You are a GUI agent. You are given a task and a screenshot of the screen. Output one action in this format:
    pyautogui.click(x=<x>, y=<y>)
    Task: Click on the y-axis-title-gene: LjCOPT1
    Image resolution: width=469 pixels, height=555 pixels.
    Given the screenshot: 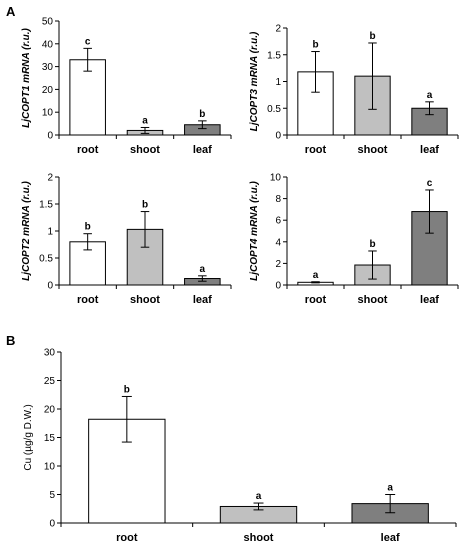 What is the action you would take?
    pyautogui.click(x=26, y=106)
    